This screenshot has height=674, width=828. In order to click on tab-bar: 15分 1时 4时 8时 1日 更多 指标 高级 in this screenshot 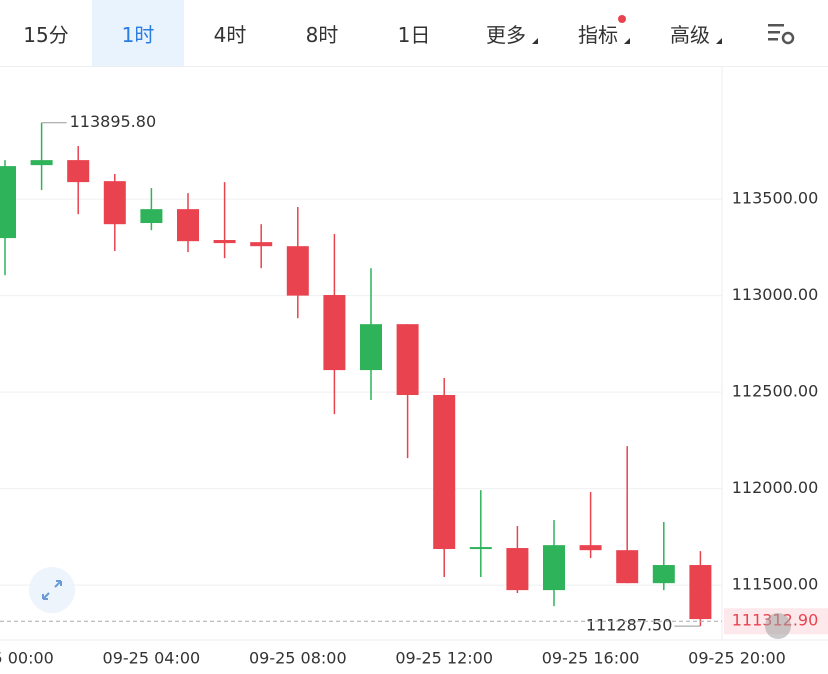, I will do `click(414, 33)`.